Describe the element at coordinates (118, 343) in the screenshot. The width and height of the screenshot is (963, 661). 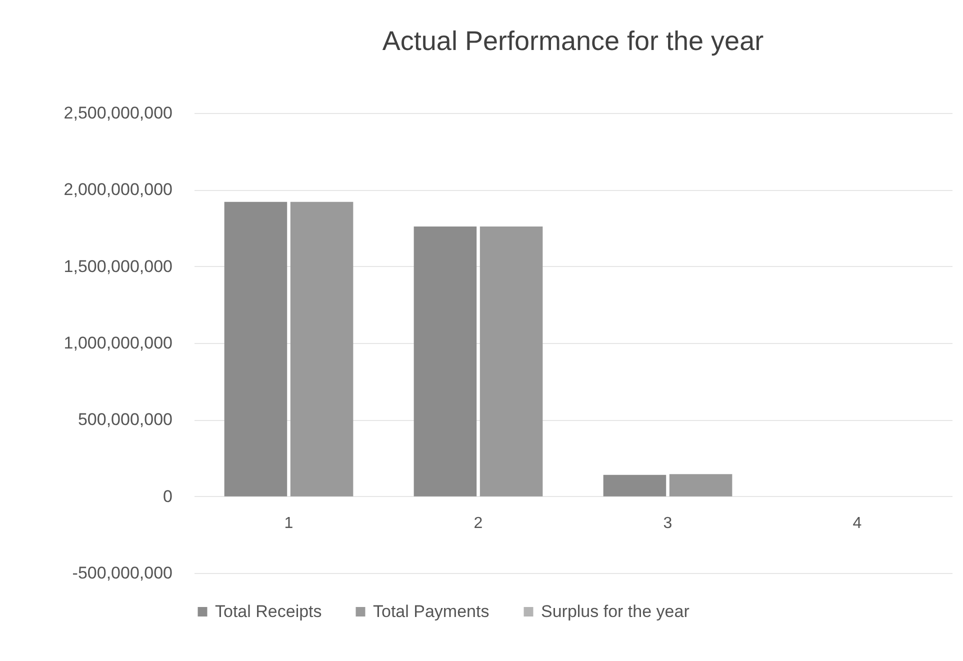
I see `y-tick-label: 1,000,000,000` at that location.